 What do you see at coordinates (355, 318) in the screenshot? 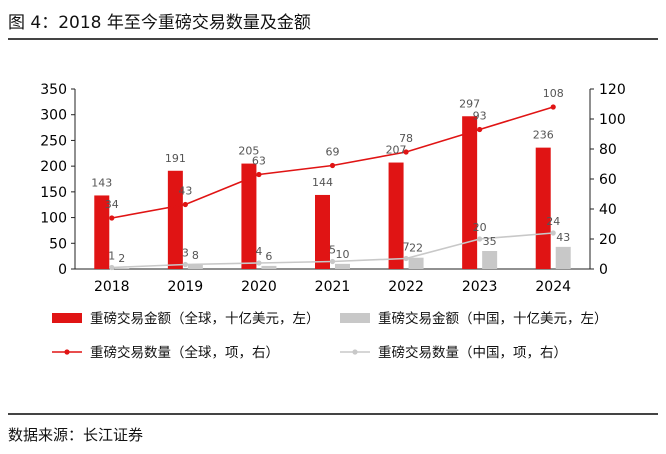
I see `legend-swatch-china-amount` at bounding box center [355, 318].